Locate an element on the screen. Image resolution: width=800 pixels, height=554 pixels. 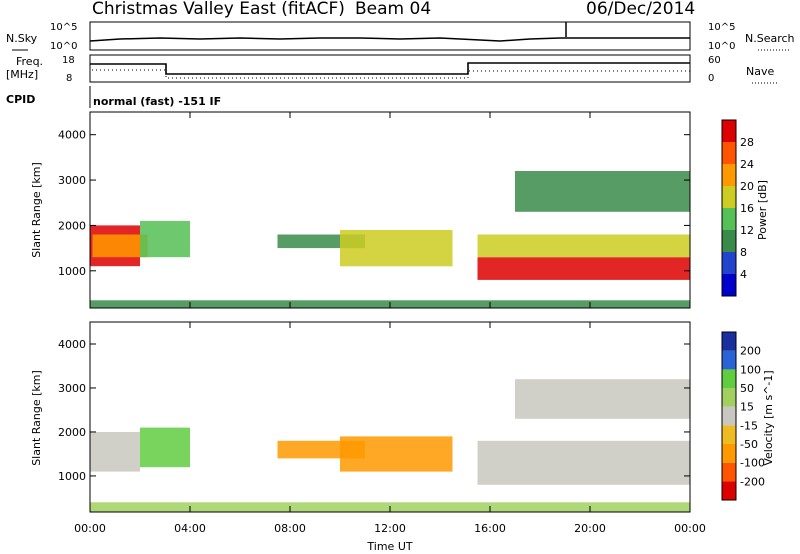
power-colorbar-tick-5: 24 is located at coordinates (747, 164).